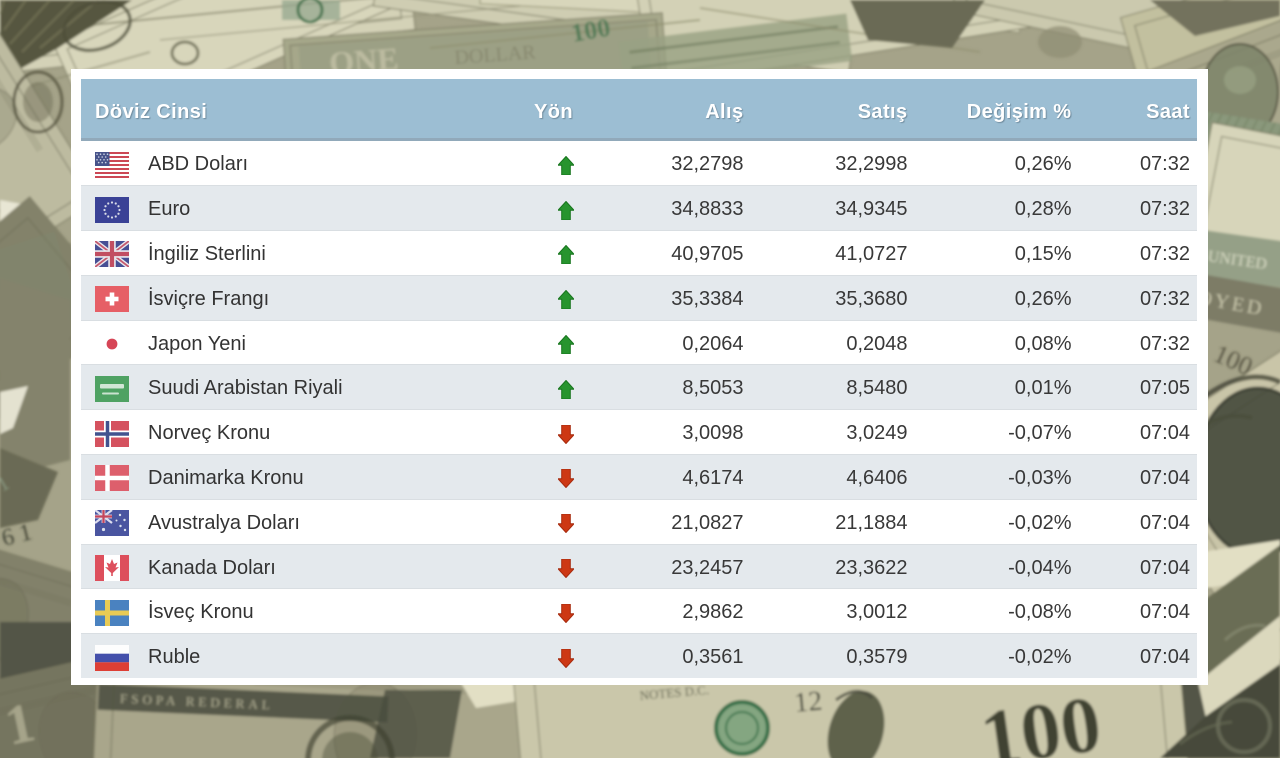 The width and height of the screenshot is (1280, 758). Describe the element at coordinates (197, 702) in the screenshot. I see `svg-text: FSOPA REDERAL` at that location.